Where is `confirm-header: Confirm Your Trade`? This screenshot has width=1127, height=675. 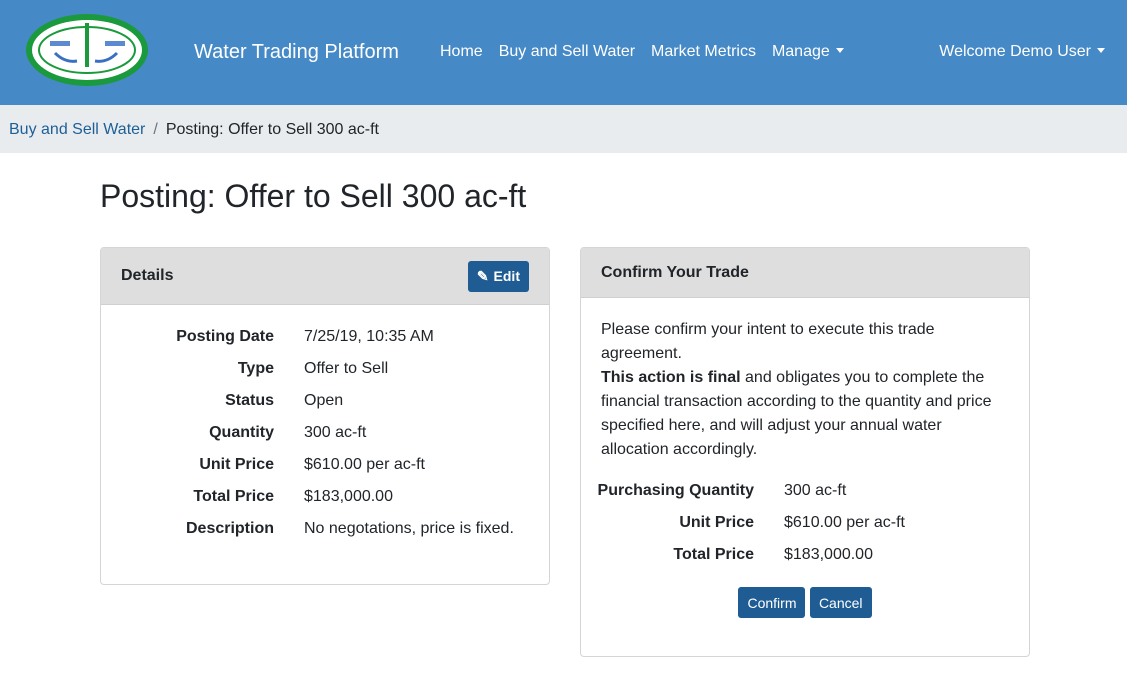
confirm-header: Confirm Your Trade is located at coordinates (675, 272).